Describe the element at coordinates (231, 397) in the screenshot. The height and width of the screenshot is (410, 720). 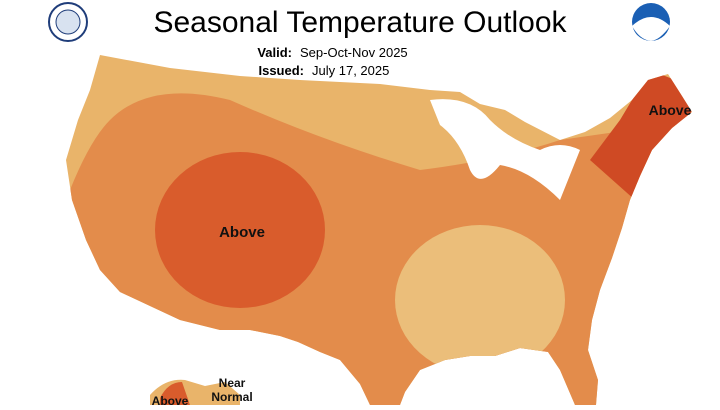
I see `region-label: Normal` at that location.